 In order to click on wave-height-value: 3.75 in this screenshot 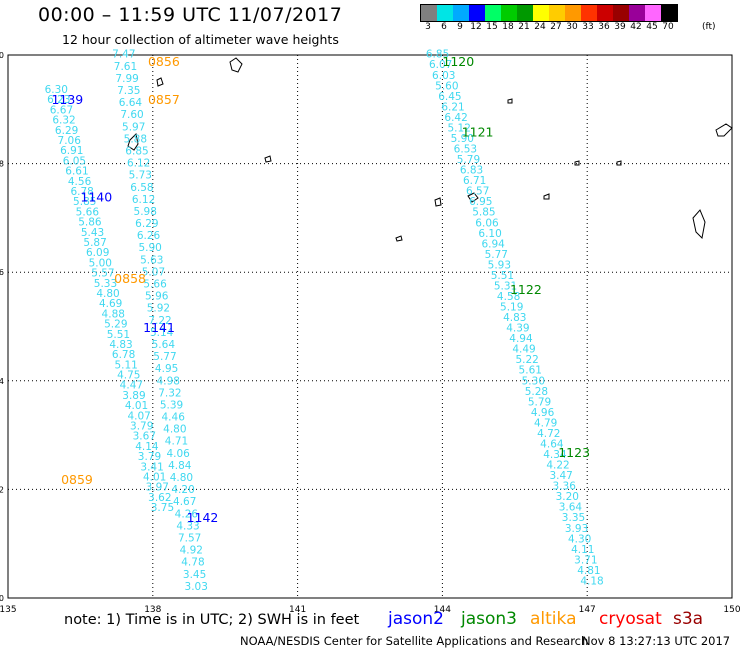, I will do `click(162, 508)`.